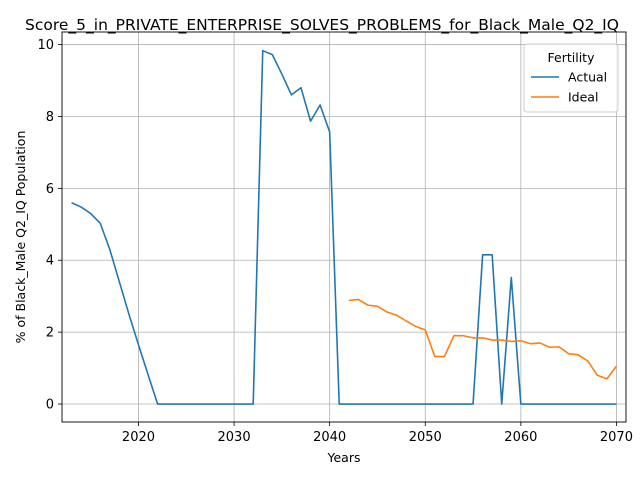 This screenshot has height=480, width=640. I want to click on y-tick-label: 2, so click(50, 333).